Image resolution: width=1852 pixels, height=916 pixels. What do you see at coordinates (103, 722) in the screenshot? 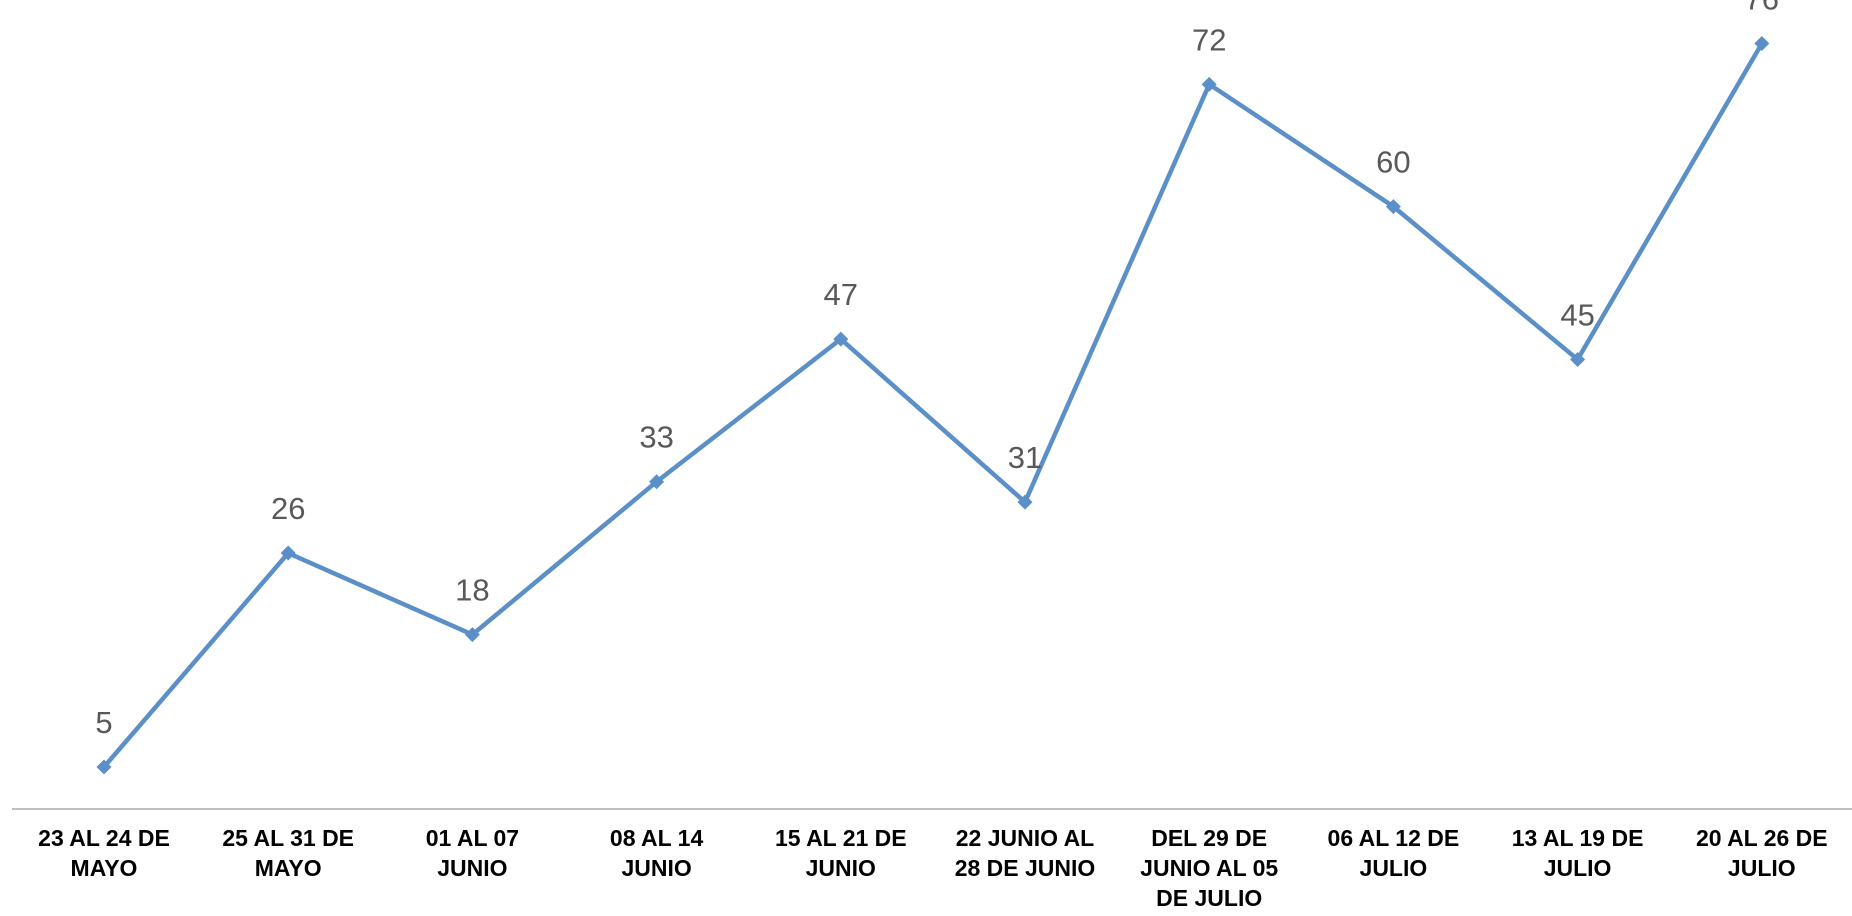
I see `data-label: 5` at bounding box center [103, 722].